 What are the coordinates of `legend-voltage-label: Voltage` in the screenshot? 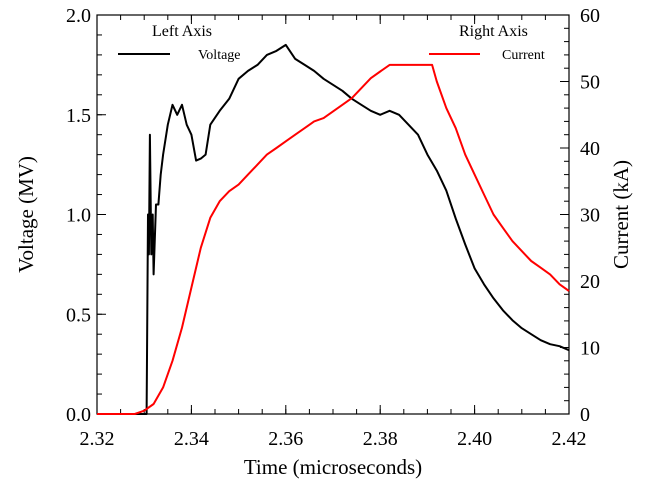 It's located at (219, 55).